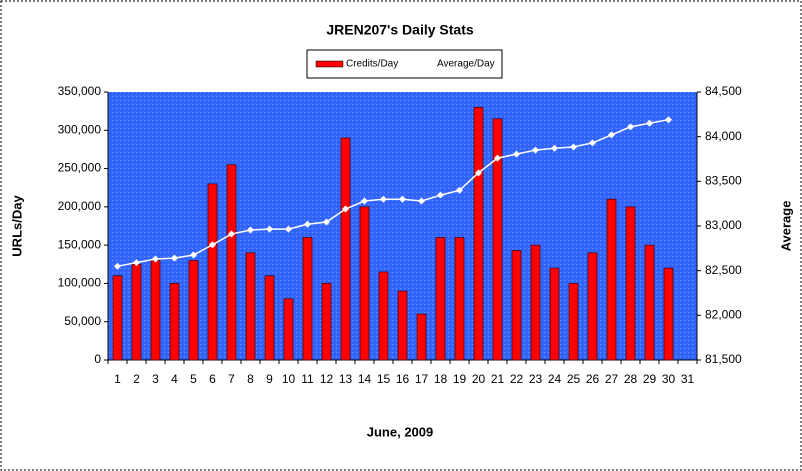 The width and height of the screenshot is (802, 471). What do you see at coordinates (365, 379) in the screenshot?
I see `x-tick-label: 14` at bounding box center [365, 379].